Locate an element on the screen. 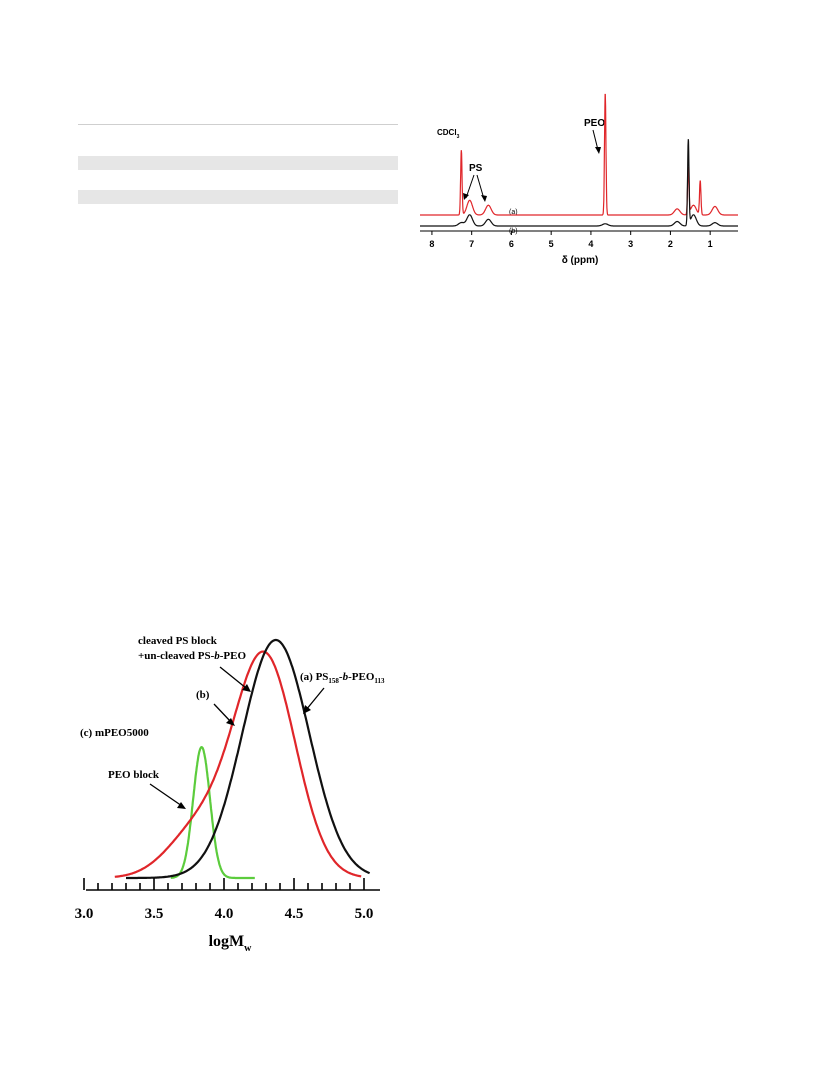  nmr-tick-label: 2 is located at coordinates (670, 244).